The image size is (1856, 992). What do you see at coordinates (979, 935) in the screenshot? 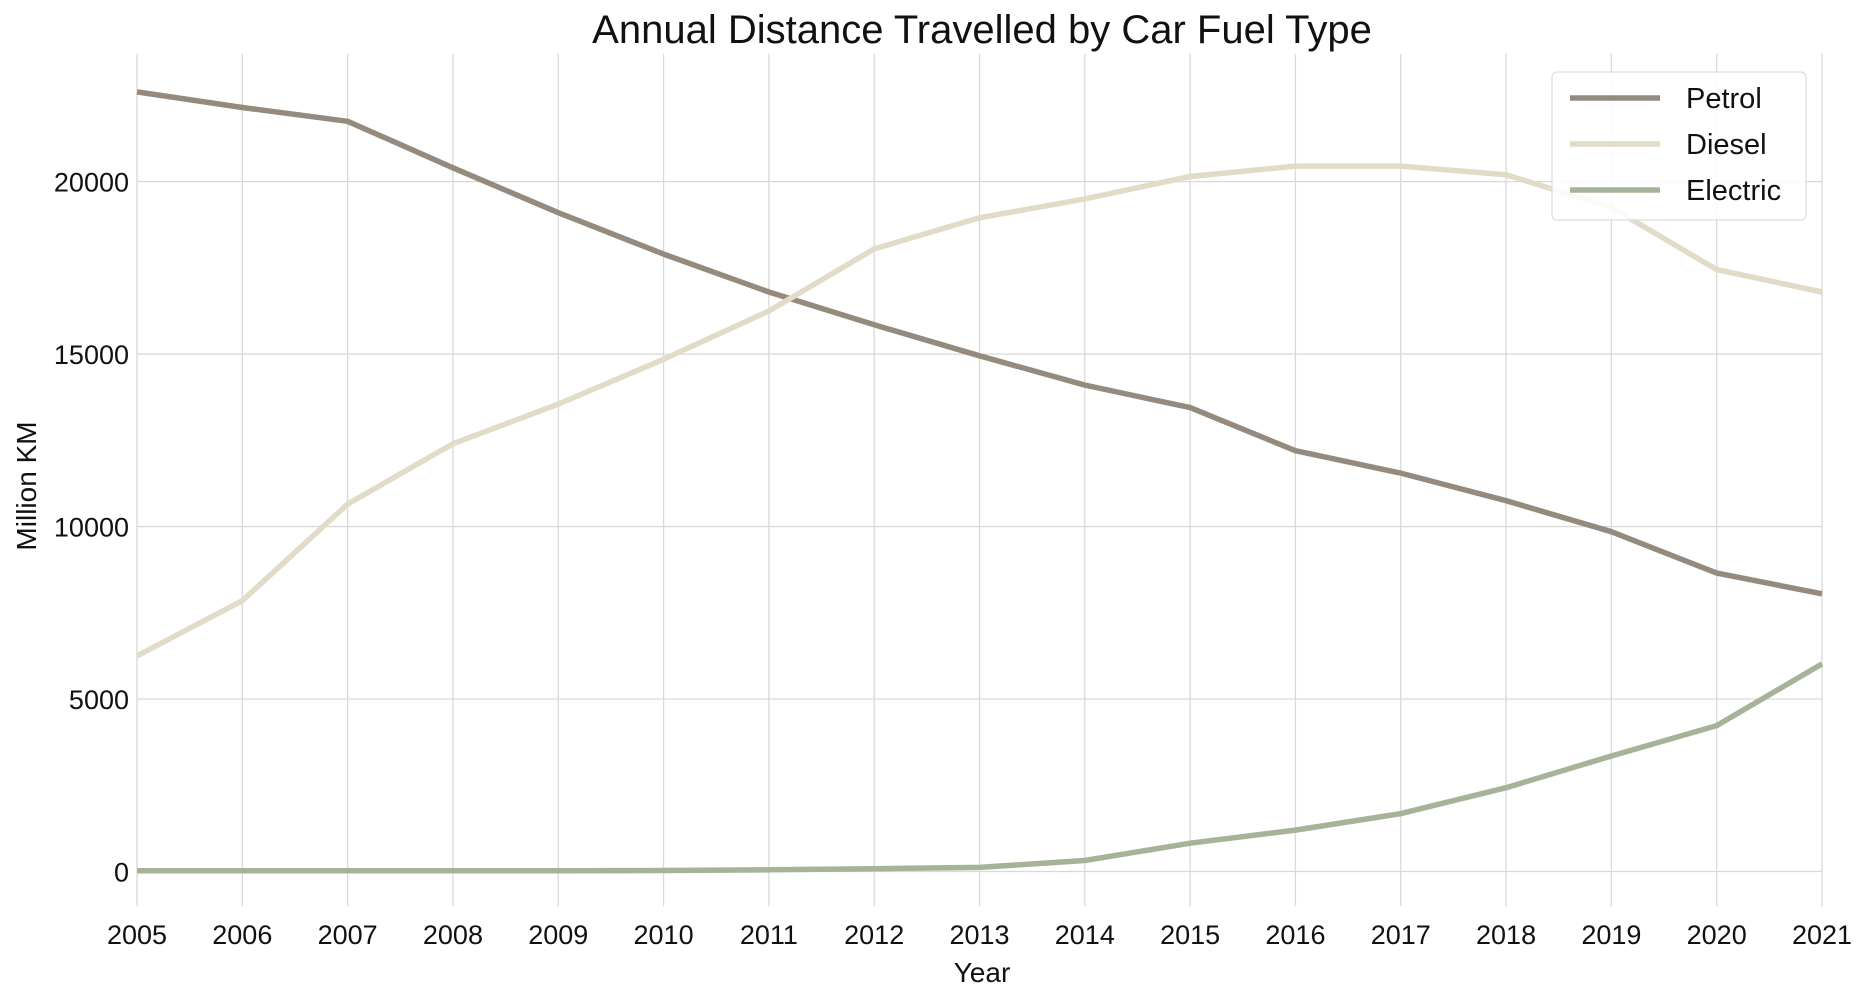
I see `x-tick-label: 2013` at bounding box center [979, 935].